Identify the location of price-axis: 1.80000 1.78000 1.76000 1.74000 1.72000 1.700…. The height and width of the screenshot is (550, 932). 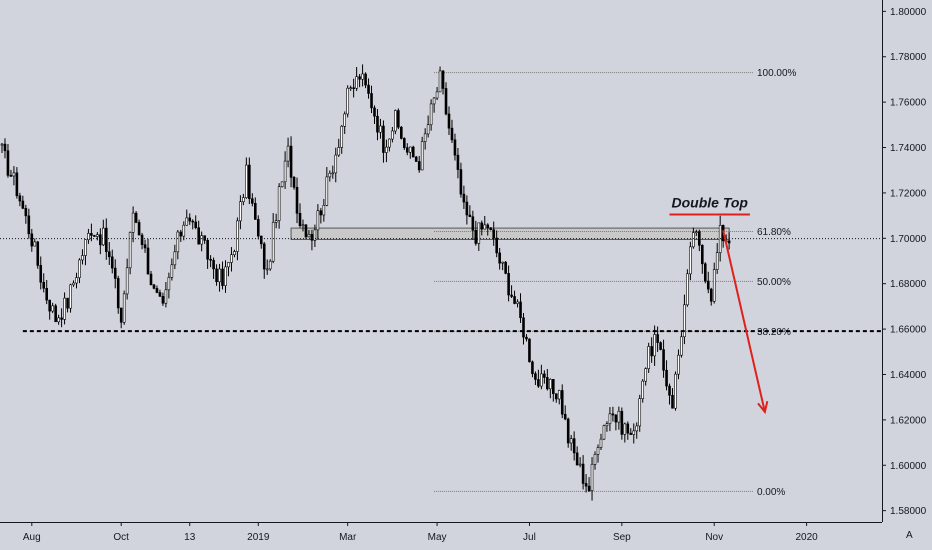
(907, 275).